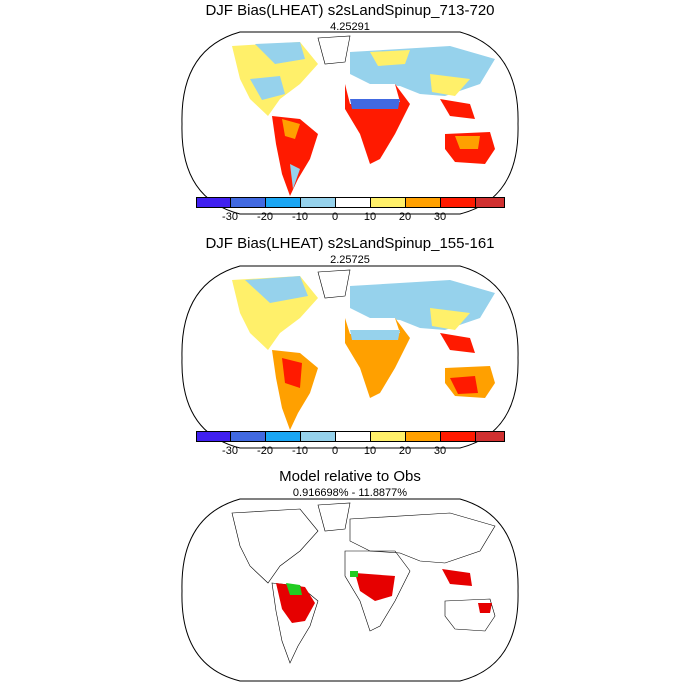 This screenshot has height=700, width=700. What do you see at coordinates (350, 260) in the screenshot?
I see `panel2-subtitle: 2.25725` at bounding box center [350, 260].